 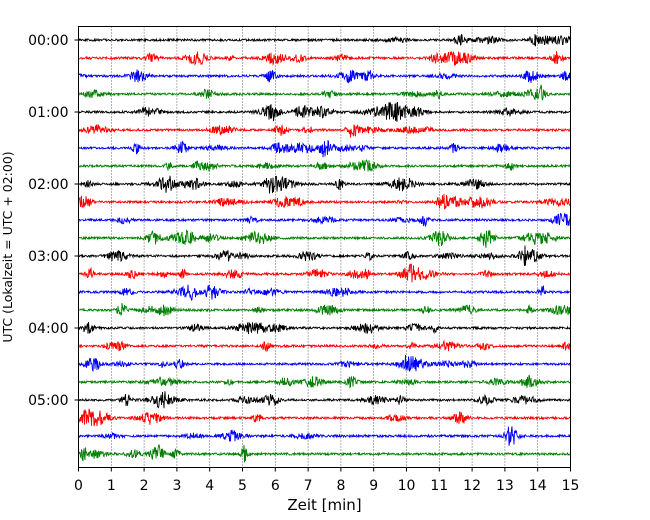 What do you see at coordinates (373, 486) in the screenshot?
I see `x-tick-label: 9` at bounding box center [373, 486].